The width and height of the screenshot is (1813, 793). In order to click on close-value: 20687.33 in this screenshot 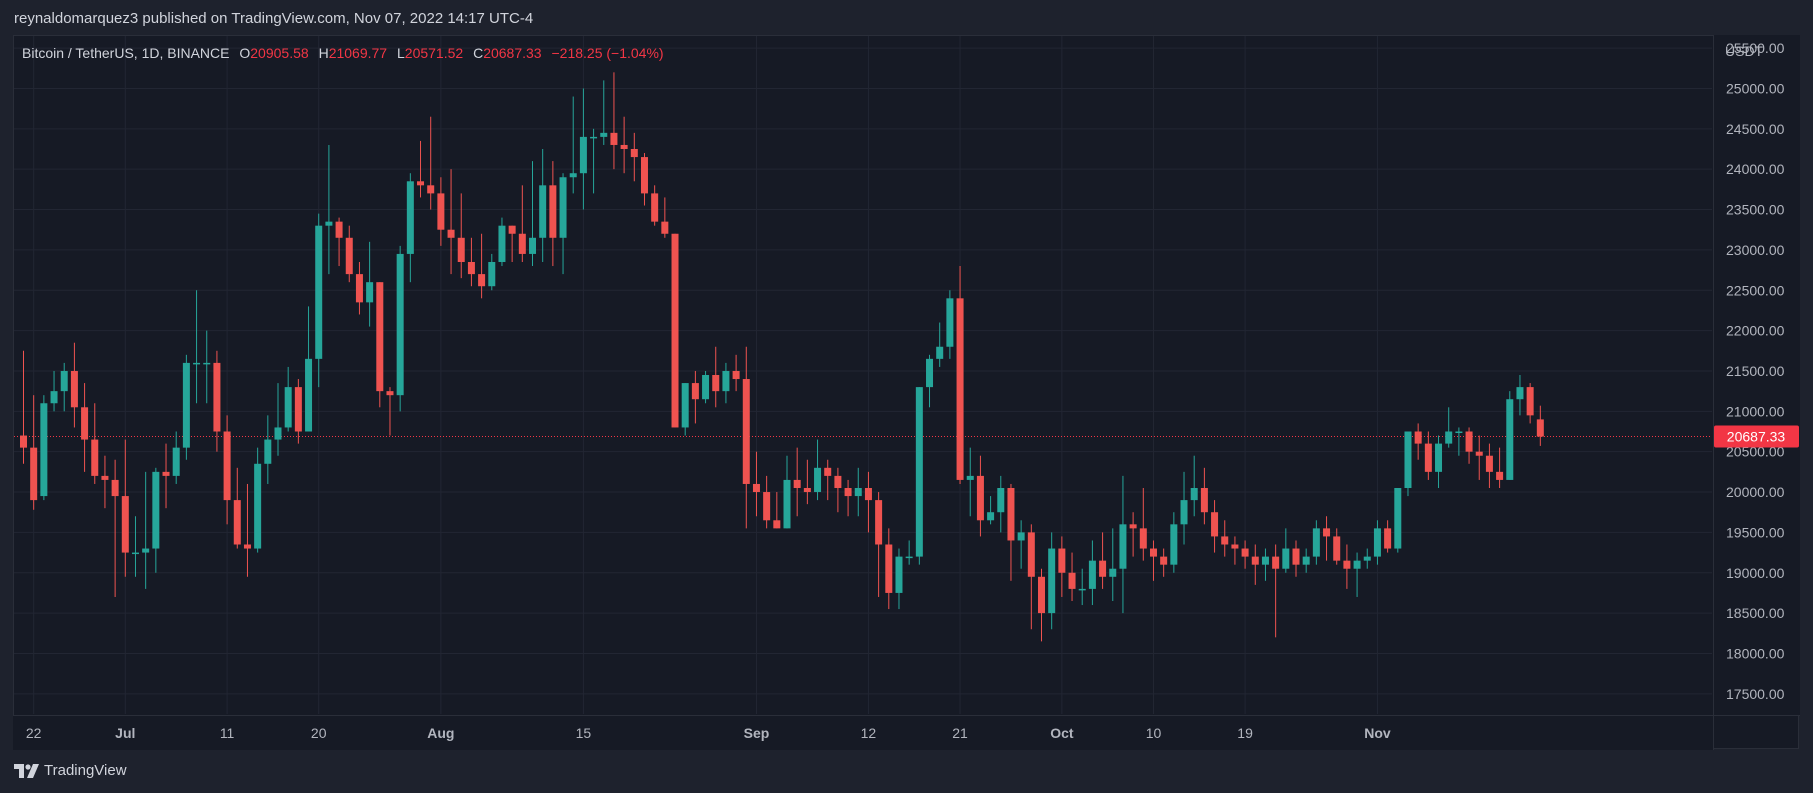, I will do `click(512, 53)`.